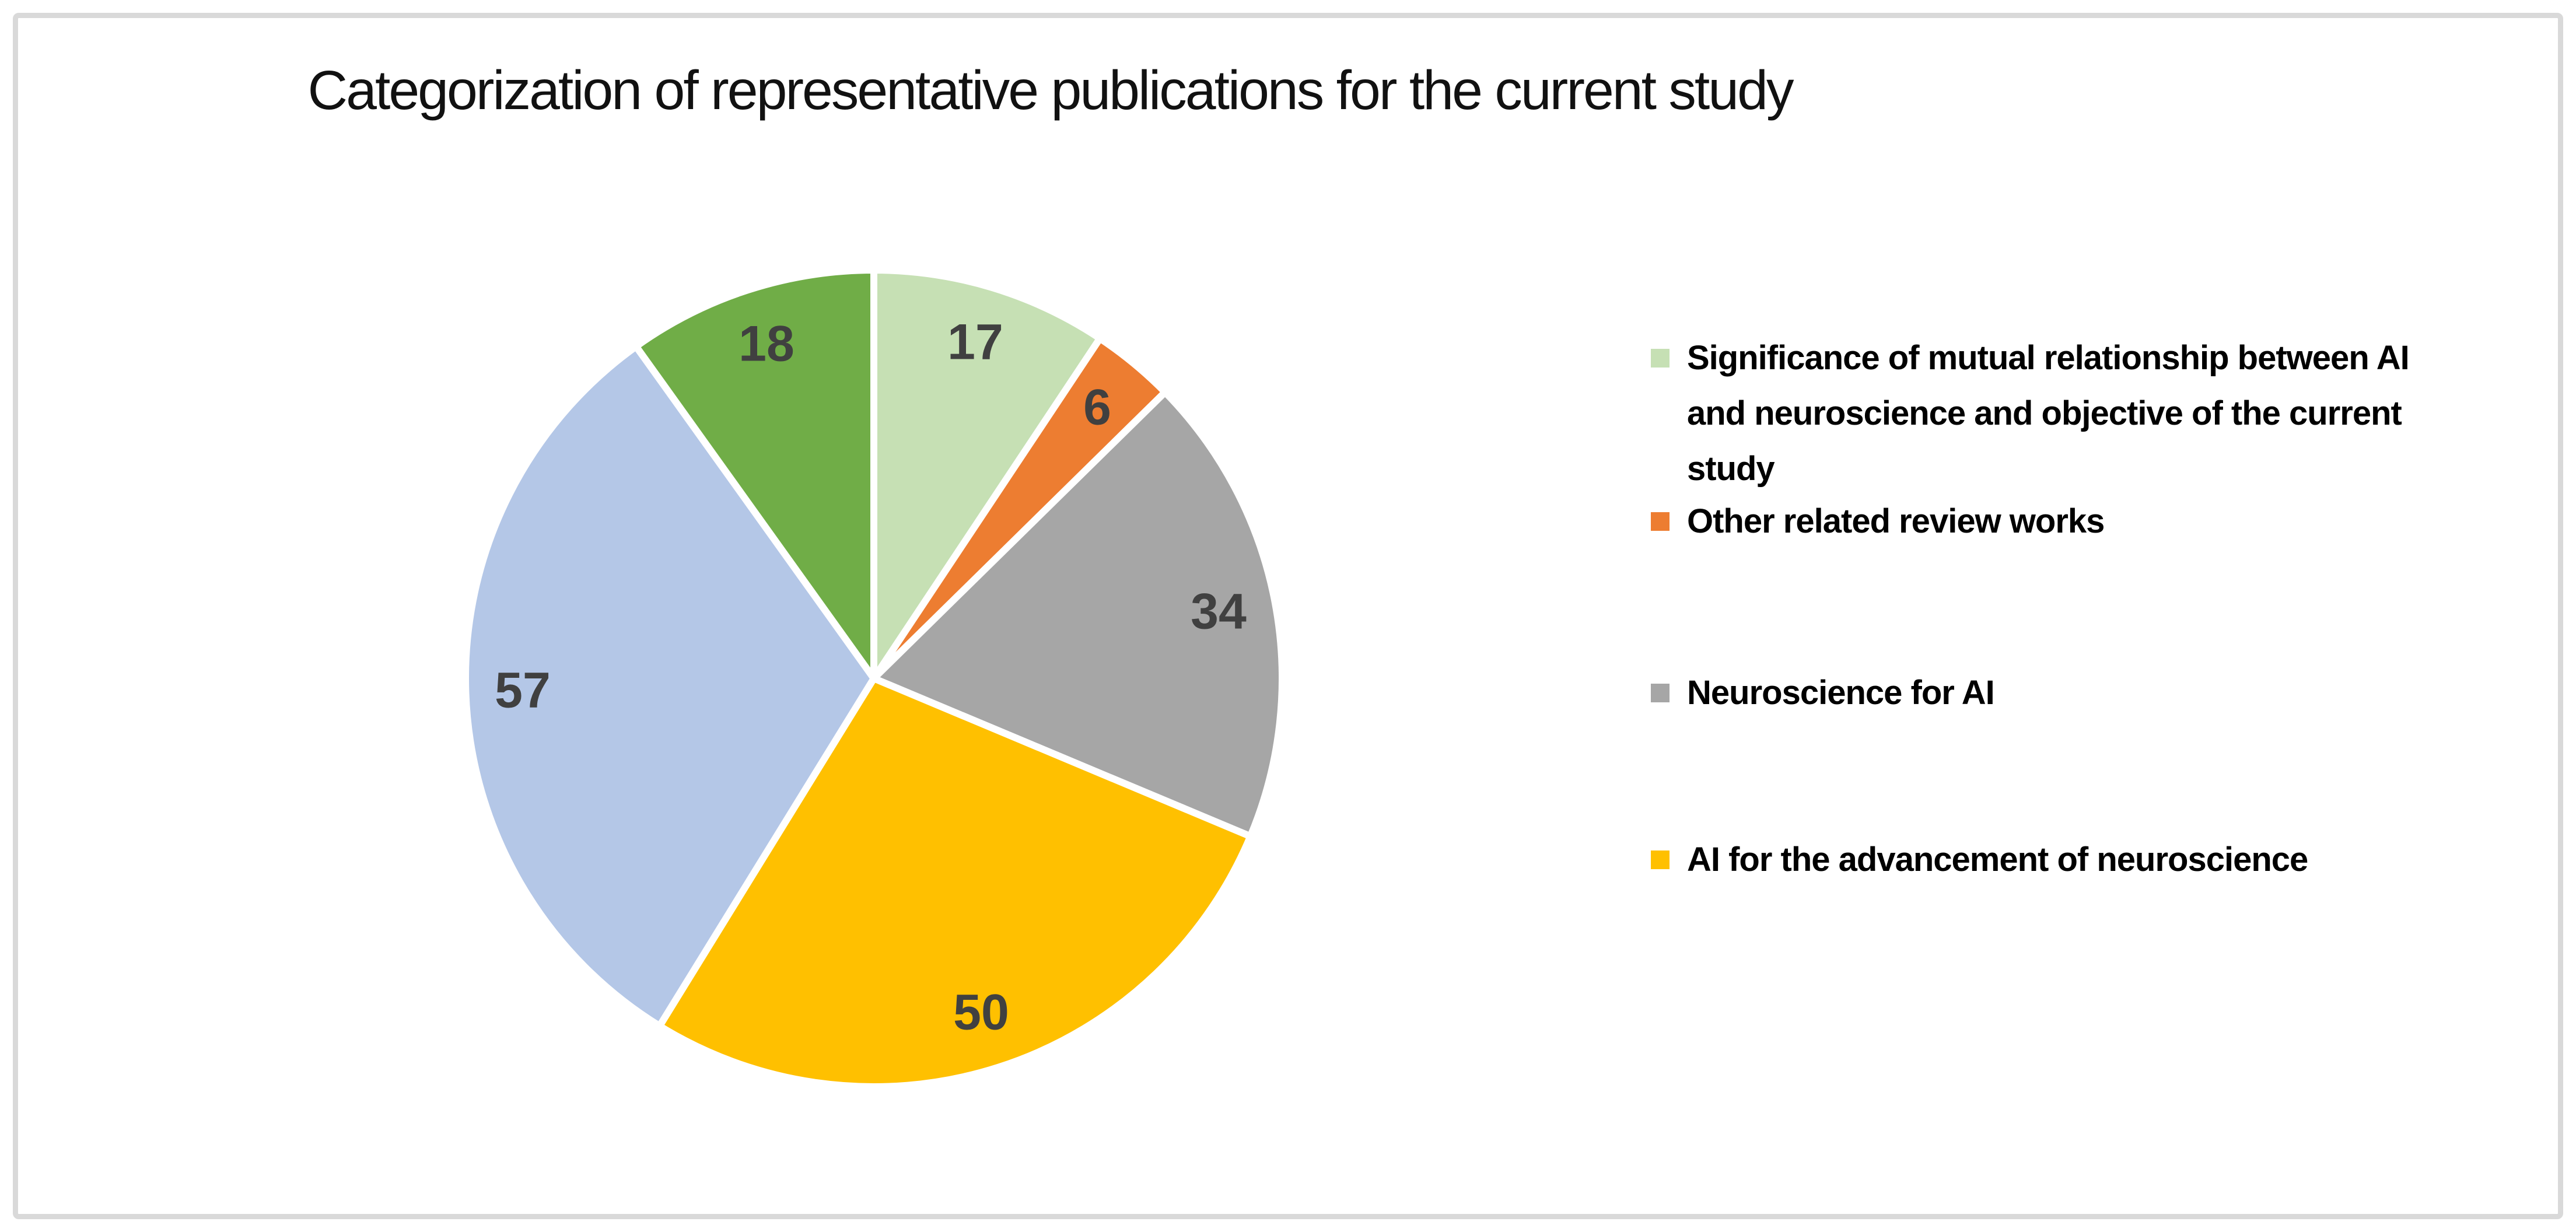 The height and width of the screenshot is (1232, 2576). I want to click on slice-value-label: 57, so click(523, 690).